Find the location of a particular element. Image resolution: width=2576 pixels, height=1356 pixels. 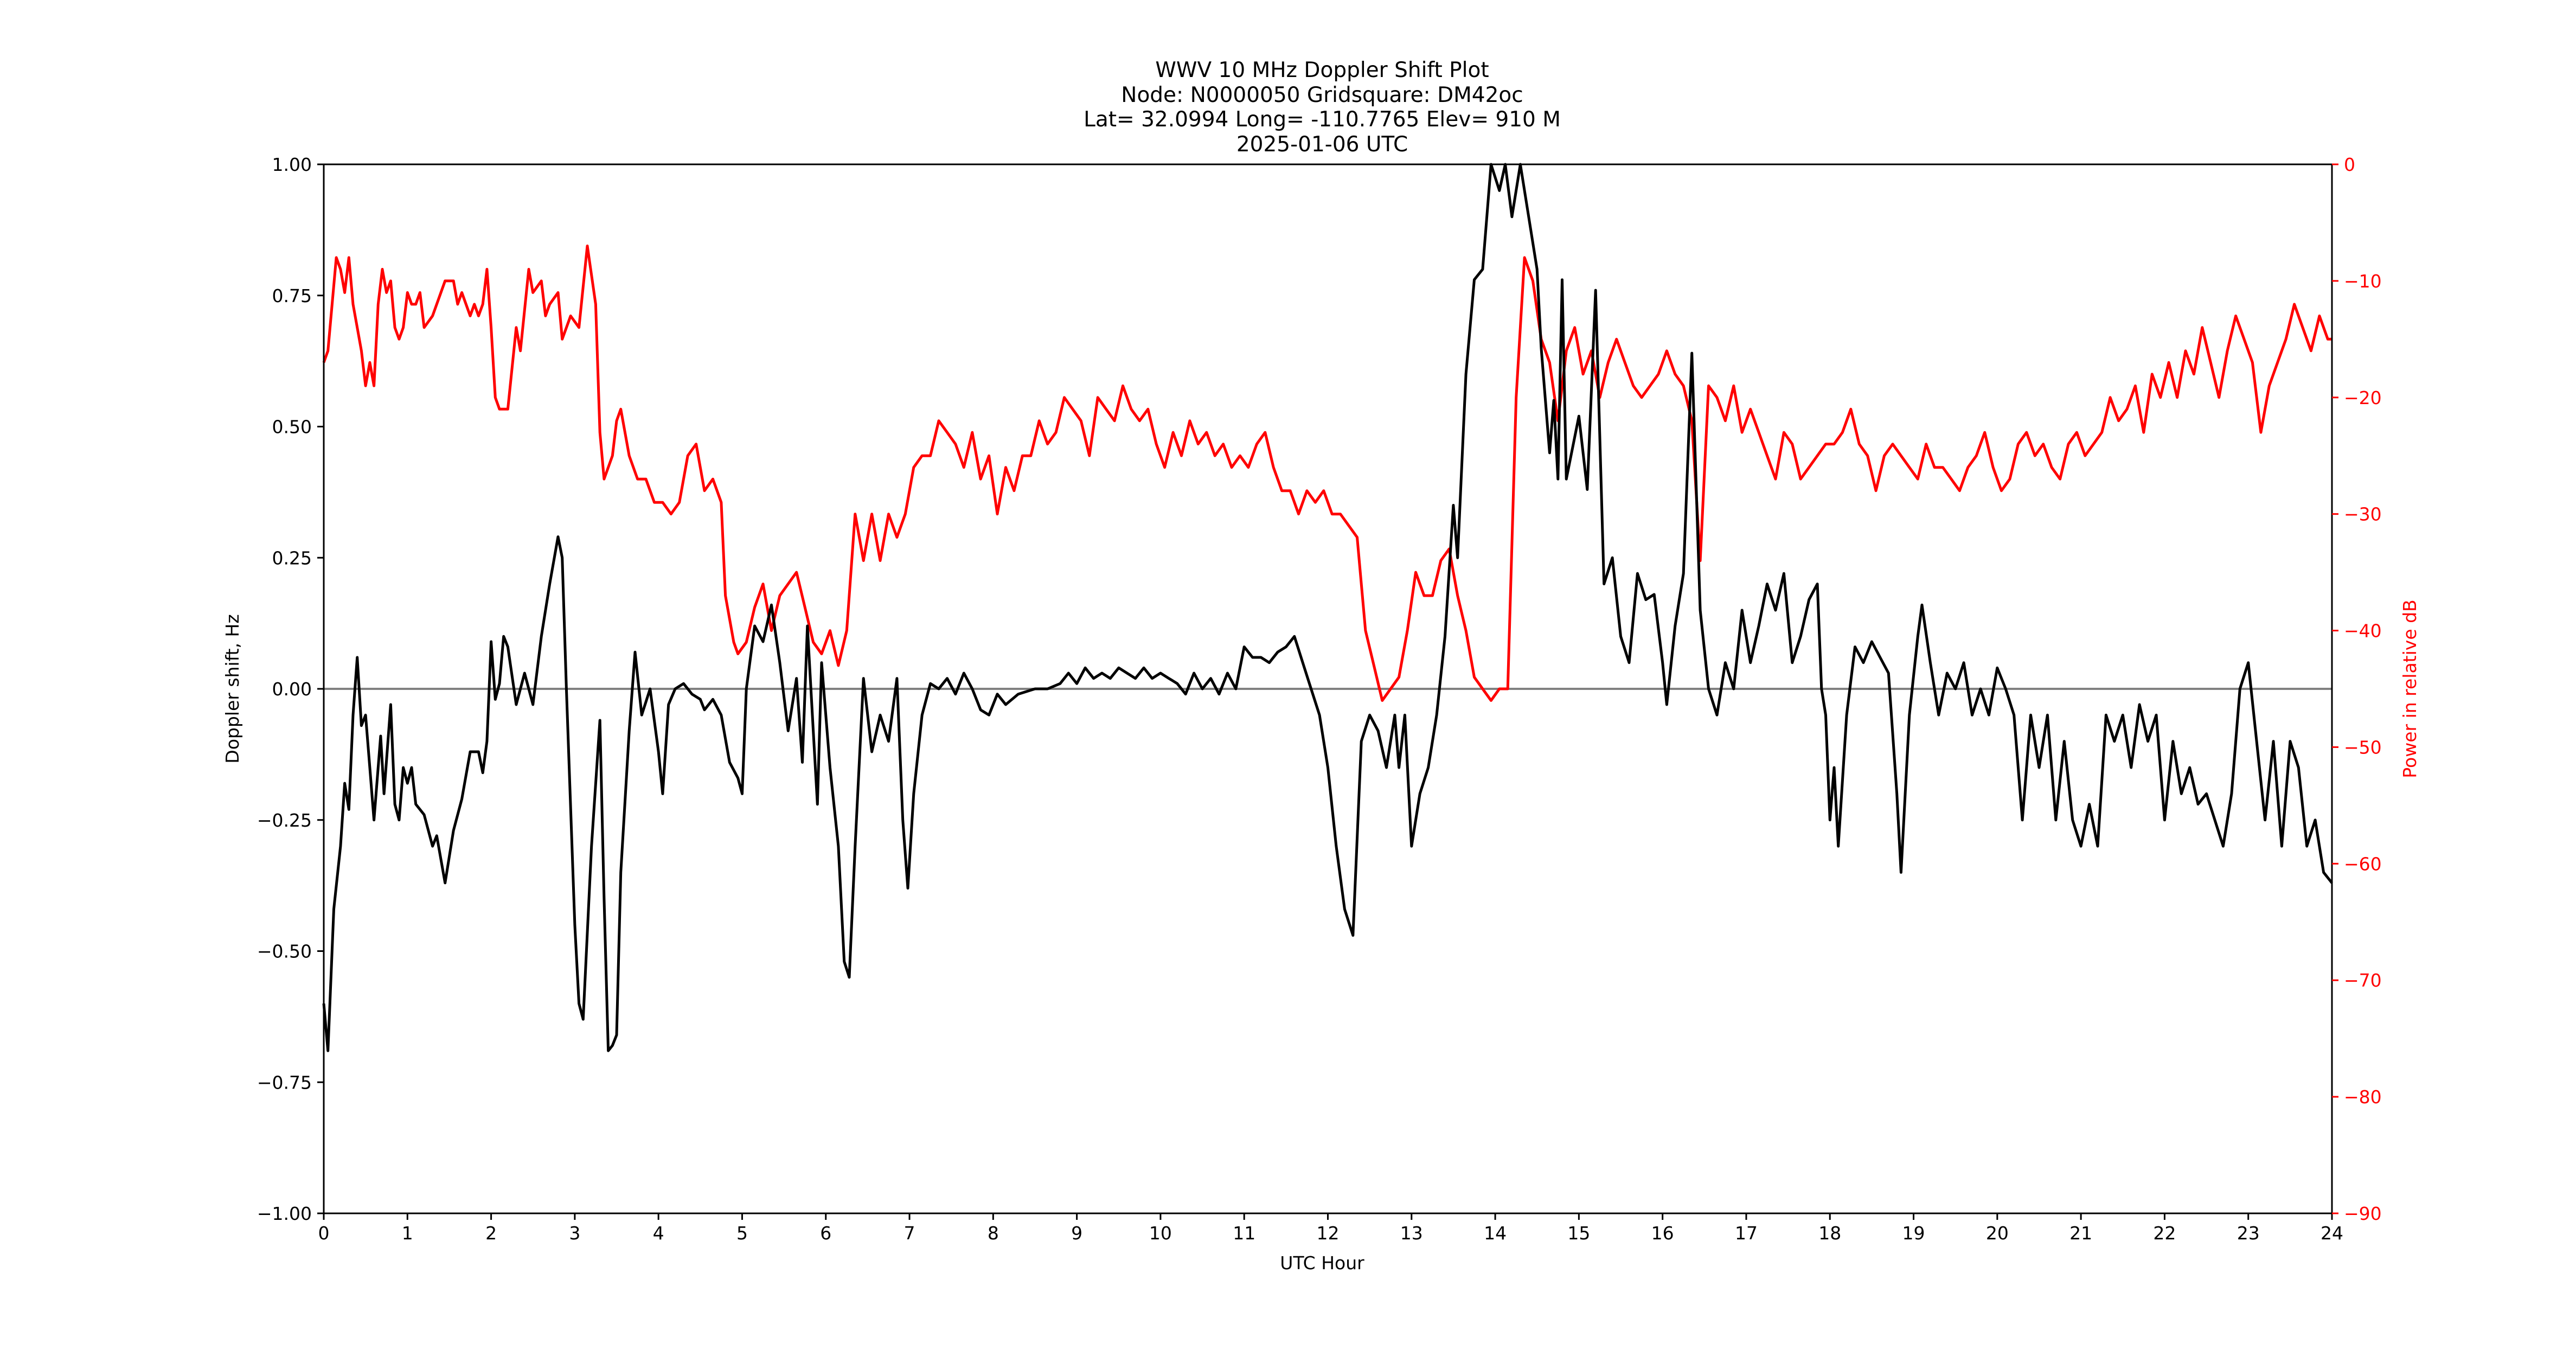

y-right-tick-label: −40 is located at coordinates (2363, 631).